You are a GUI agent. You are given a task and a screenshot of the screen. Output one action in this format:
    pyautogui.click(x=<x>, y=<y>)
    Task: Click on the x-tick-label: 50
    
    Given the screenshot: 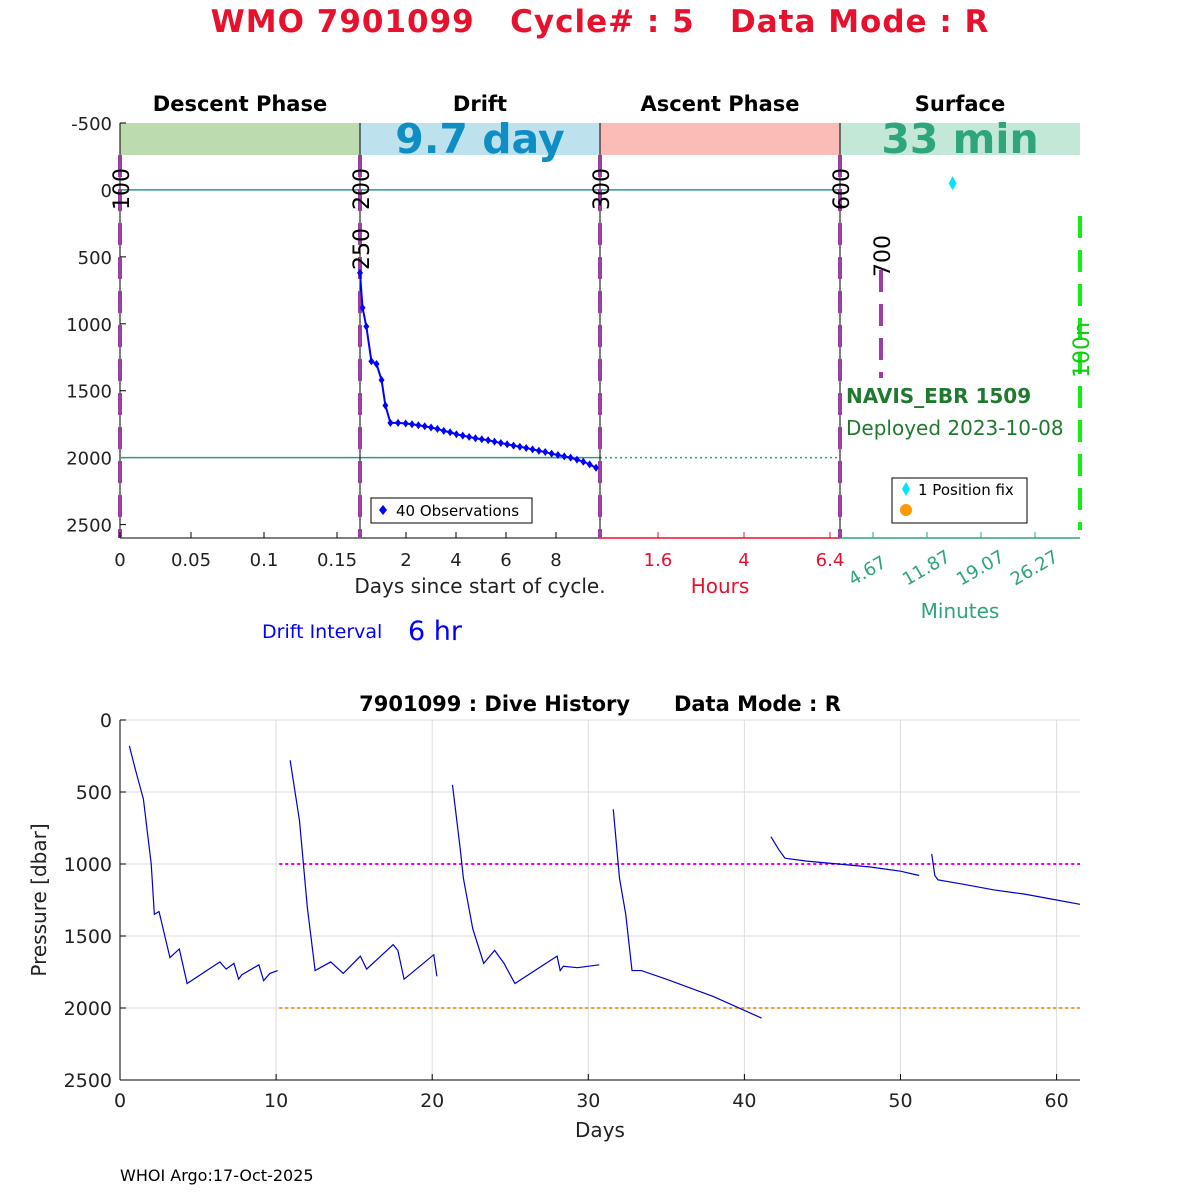 What is the action you would take?
    pyautogui.click(x=900, y=1101)
    